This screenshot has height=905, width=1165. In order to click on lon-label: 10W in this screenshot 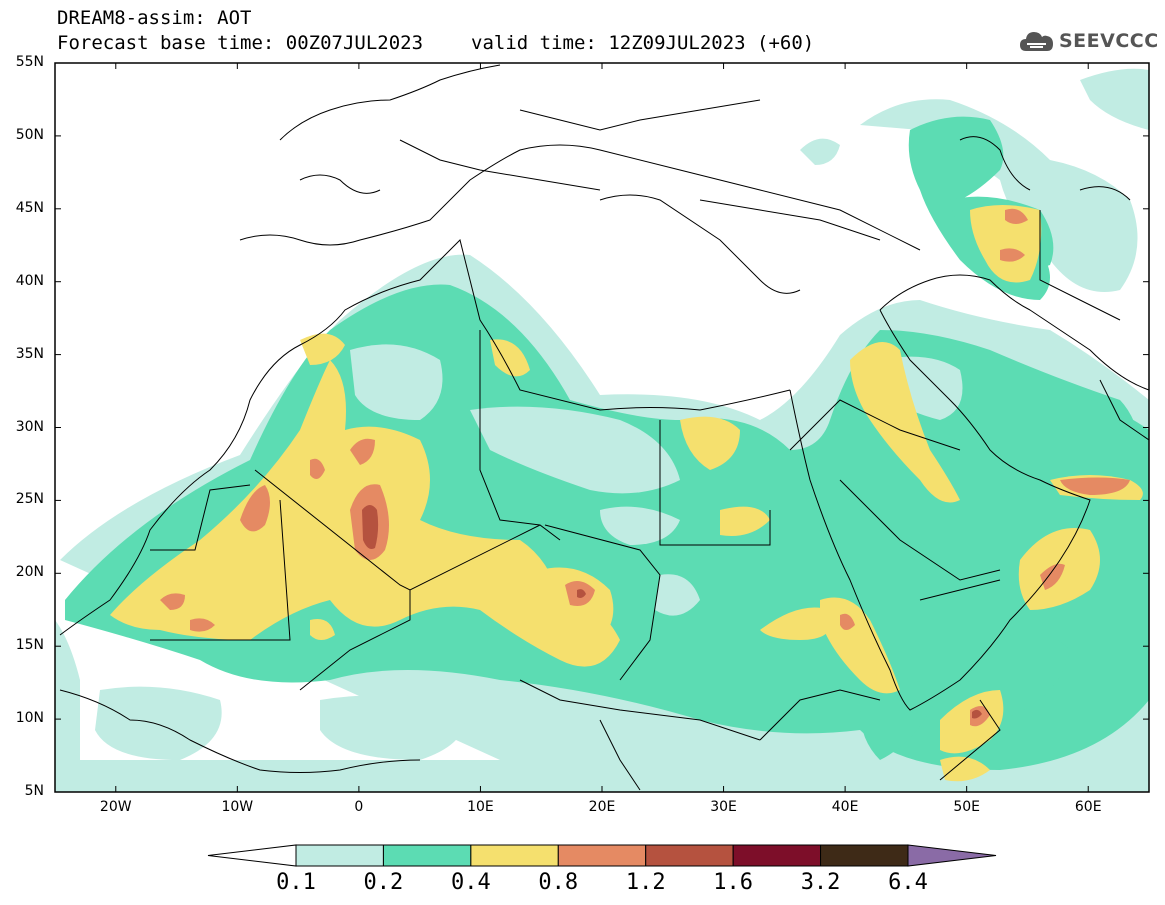, I will do `click(237, 807)`.